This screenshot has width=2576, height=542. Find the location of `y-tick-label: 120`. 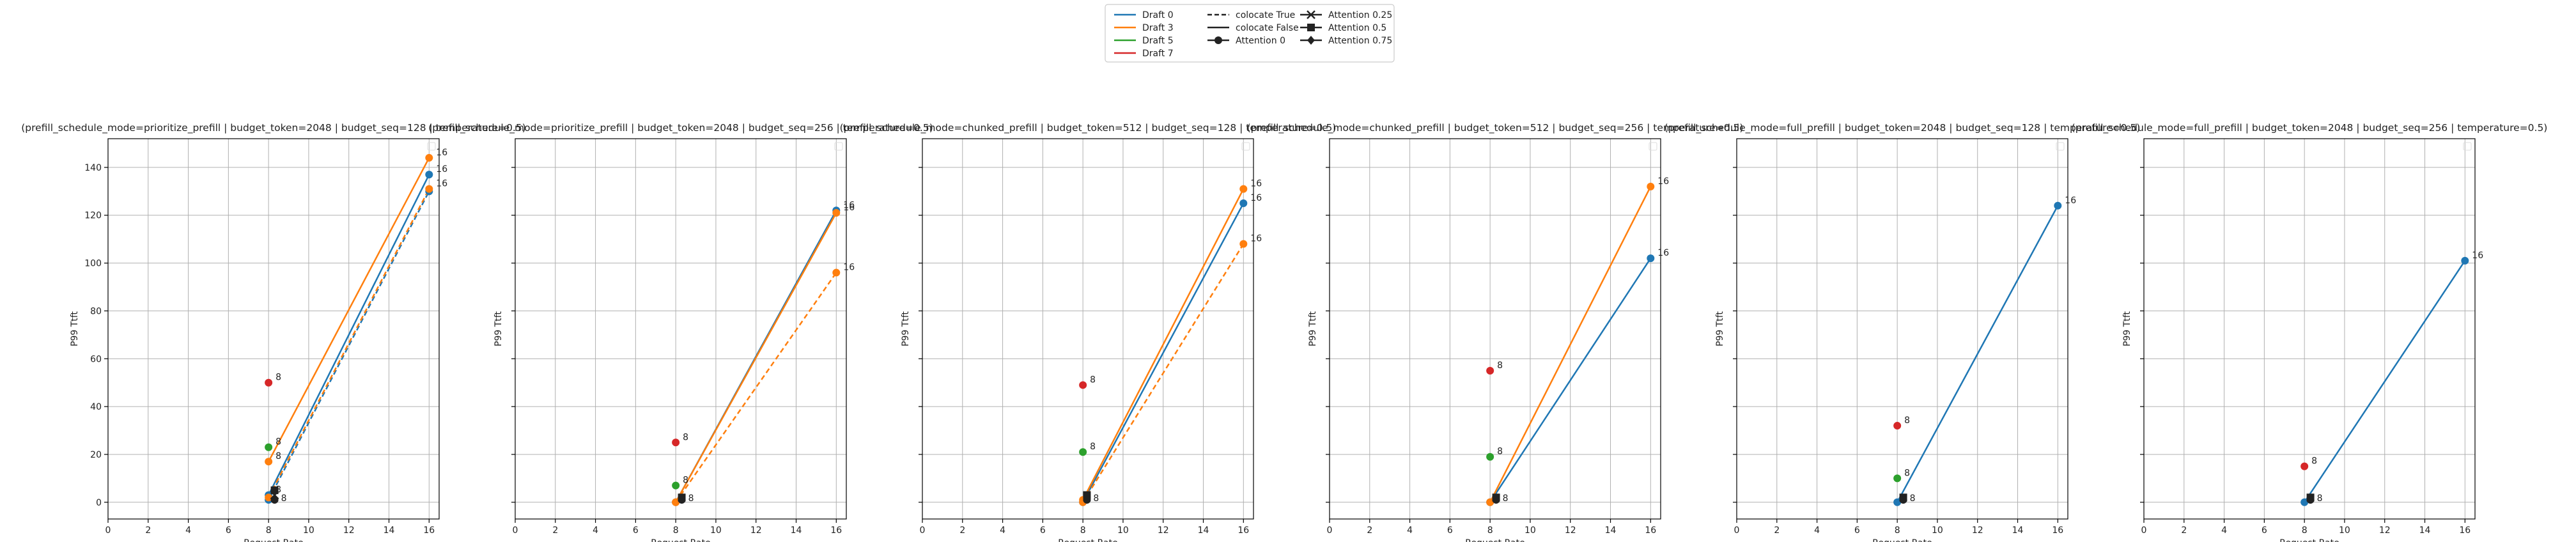

y-tick-label: 120 is located at coordinates (93, 216).